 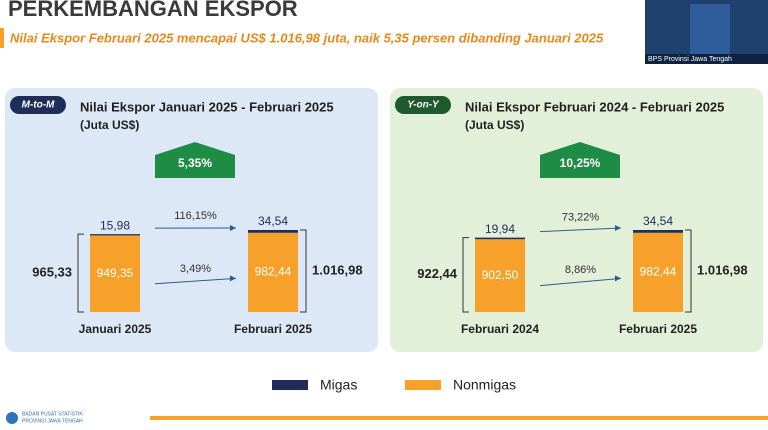 What do you see at coordinates (195, 216) in the screenshot?
I see `change-label: 116,15%` at bounding box center [195, 216].